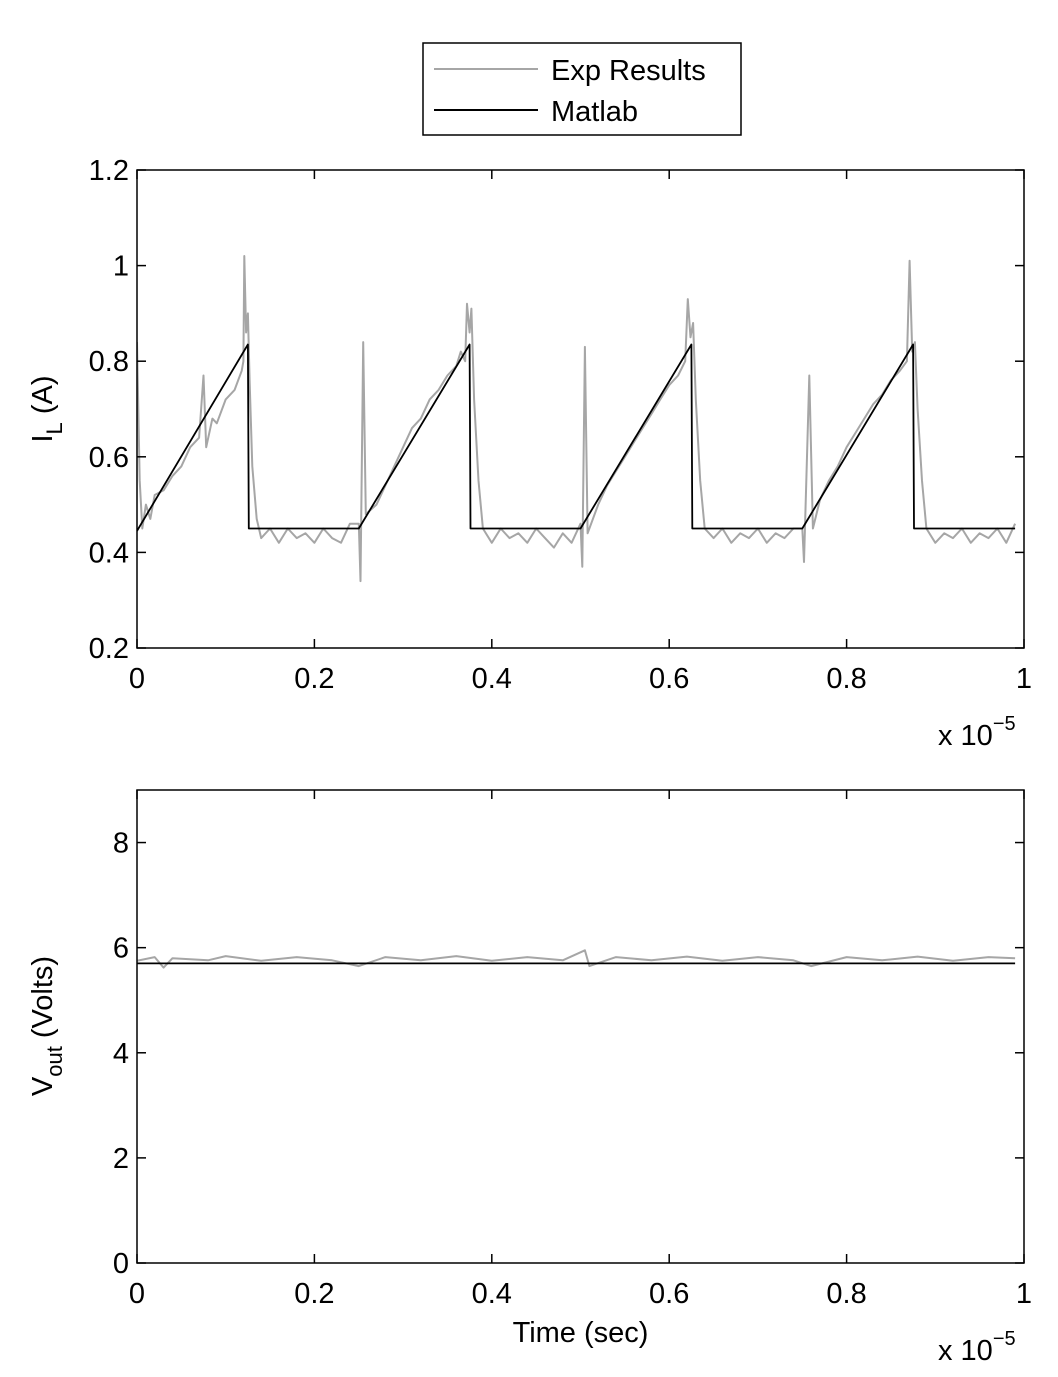 The height and width of the screenshot is (1377, 1058). Describe the element at coordinates (43, 438) in the screenshot. I see `y-label-main: I` at that location.